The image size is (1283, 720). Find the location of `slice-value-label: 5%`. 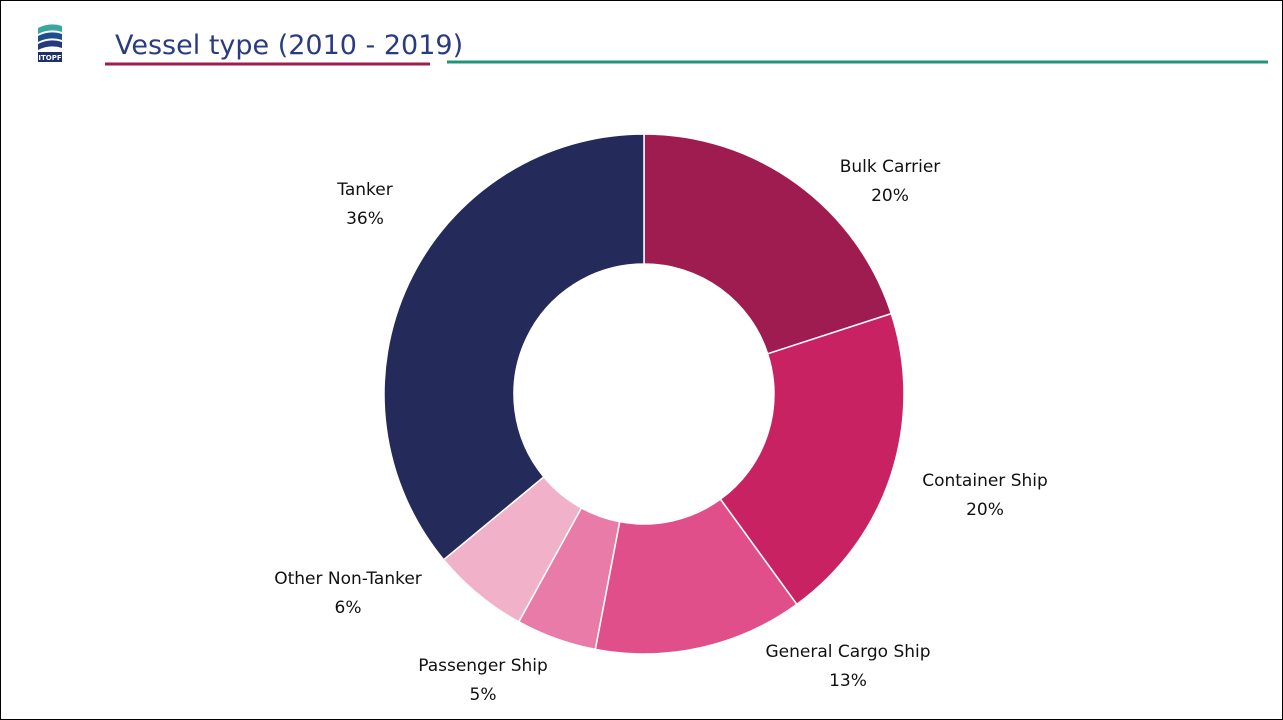

slice-value-label: 5% is located at coordinates (483, 695).